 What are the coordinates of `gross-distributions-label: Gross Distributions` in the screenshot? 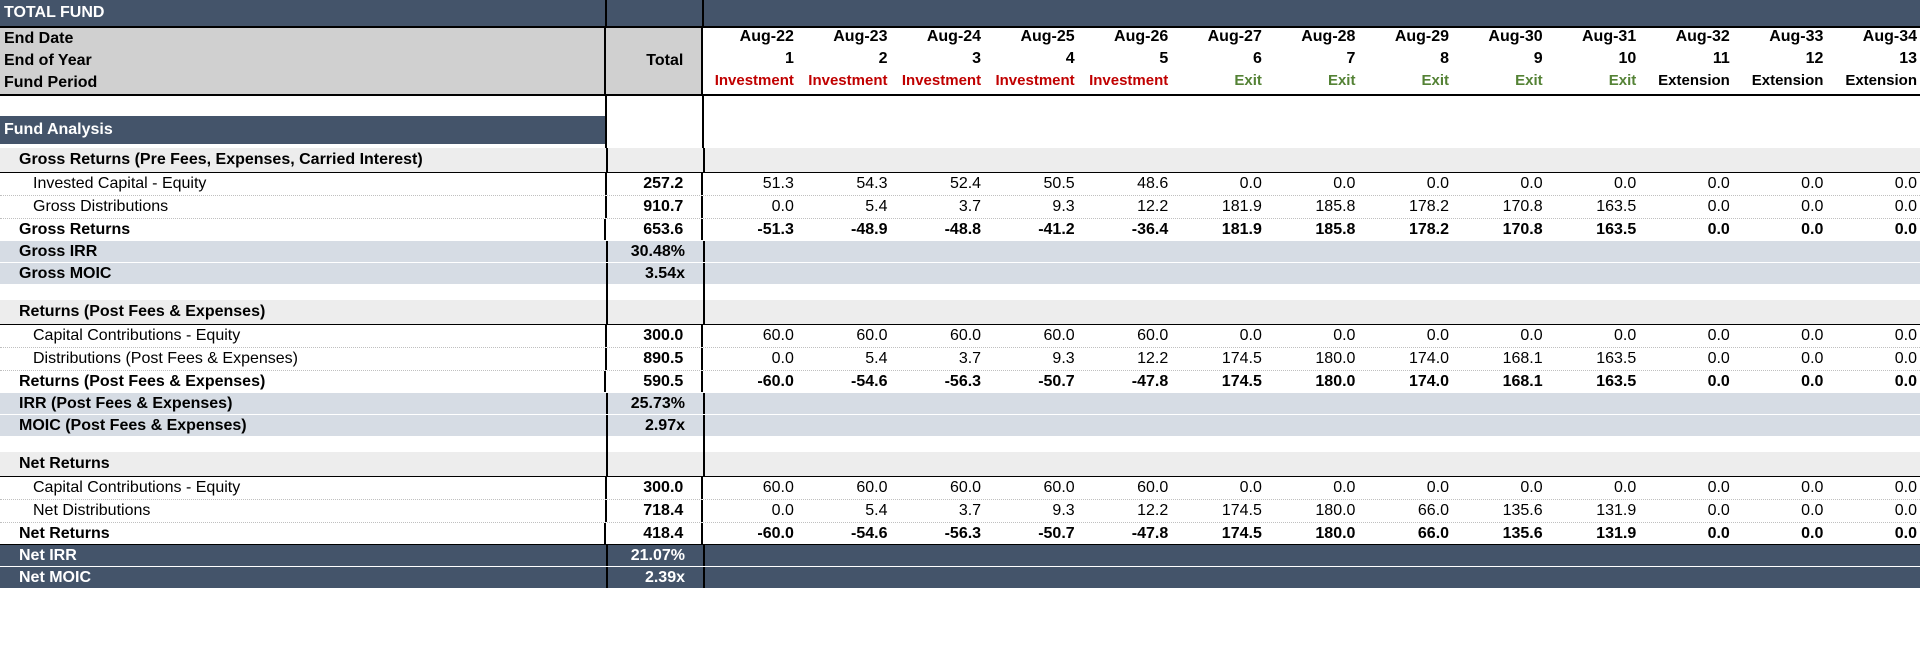 It's located at (101, 206).